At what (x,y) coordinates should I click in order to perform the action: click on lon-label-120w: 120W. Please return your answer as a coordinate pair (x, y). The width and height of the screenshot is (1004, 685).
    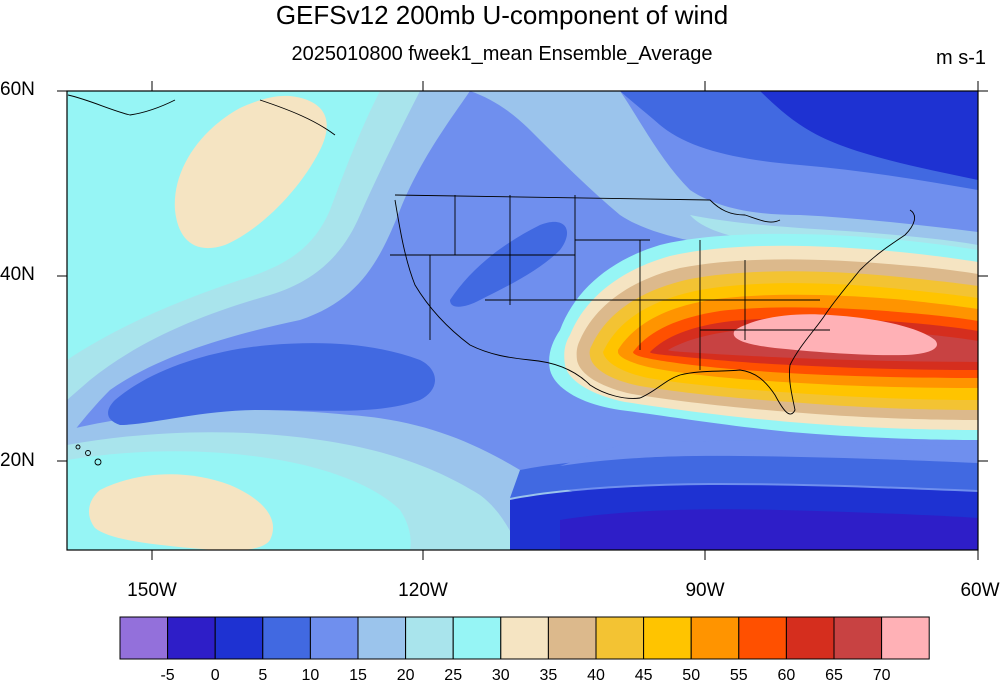
    Looking at the image, I should click on (423, 590).